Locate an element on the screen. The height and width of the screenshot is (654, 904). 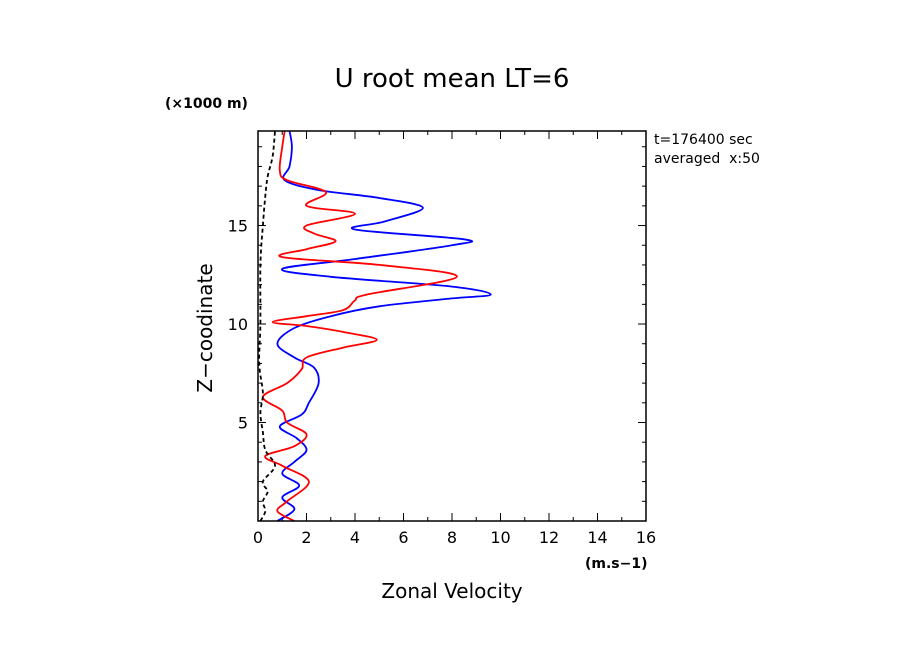
y-axis-label: Z−coodinate is located at coordinates (205, 327).